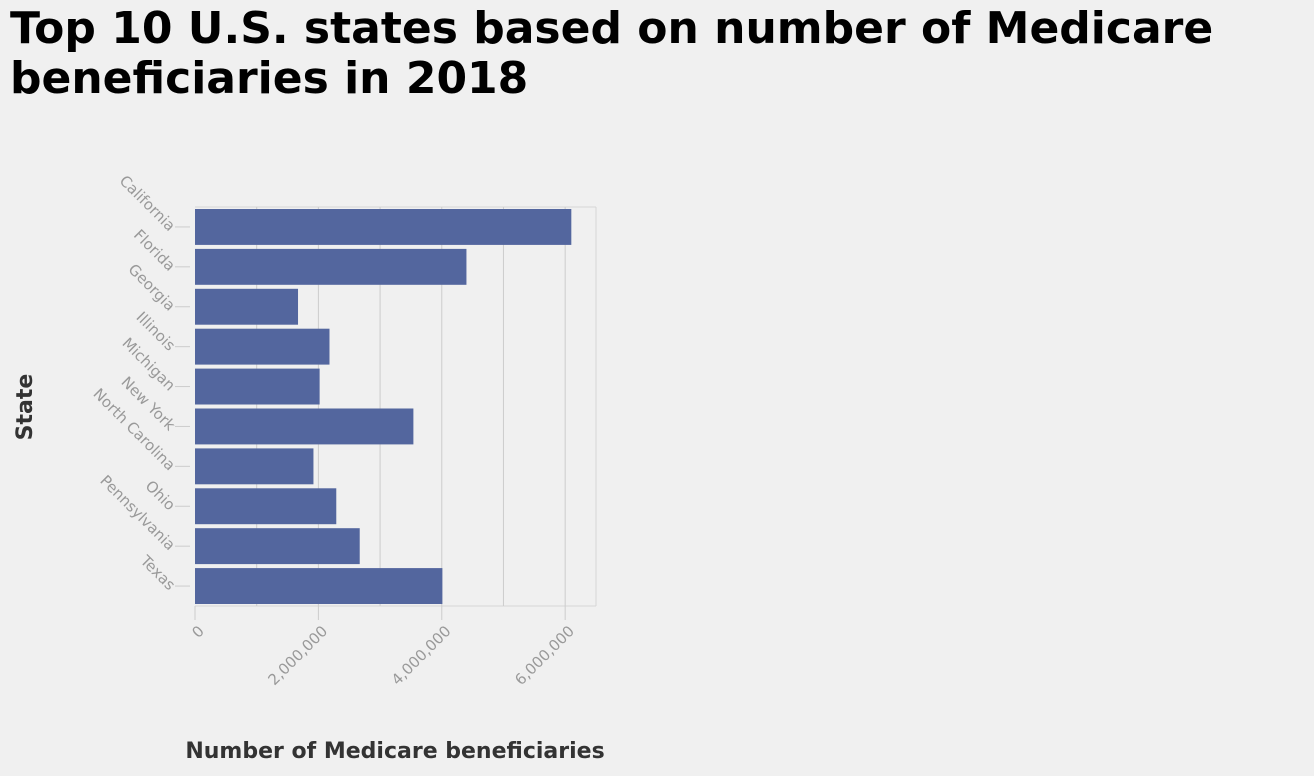 This screenshot has width=1314, height=776. What do you see at coordinates (383, 647) in the screenshot?
I see `x-axis: 0 2,000,000 4,000,000 6,000,000` at bounding box center [383, 647].